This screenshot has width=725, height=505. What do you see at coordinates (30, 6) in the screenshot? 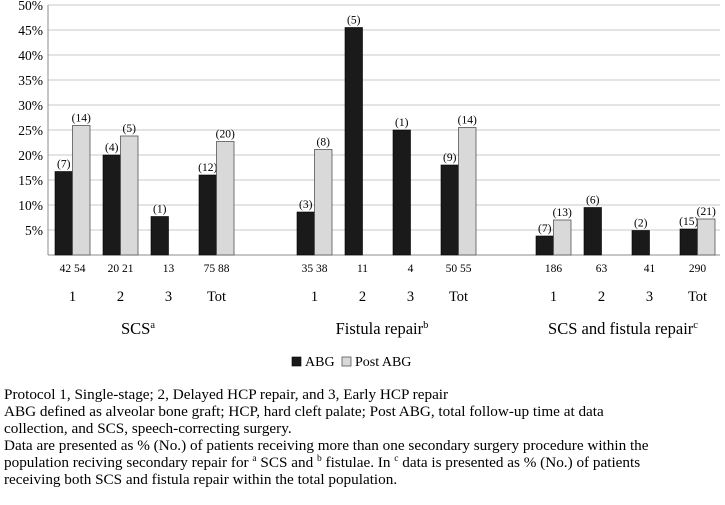
I see `y-tick-label: 50%` at bounding box center [30, 6].